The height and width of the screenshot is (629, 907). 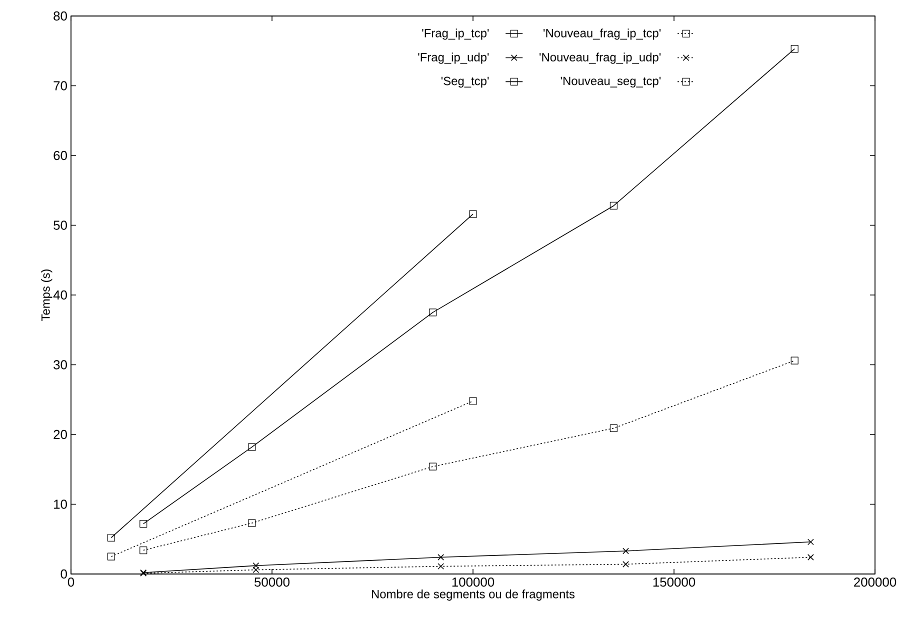 I want to click on y-tick-label: 10, so click(x=60, y=504).